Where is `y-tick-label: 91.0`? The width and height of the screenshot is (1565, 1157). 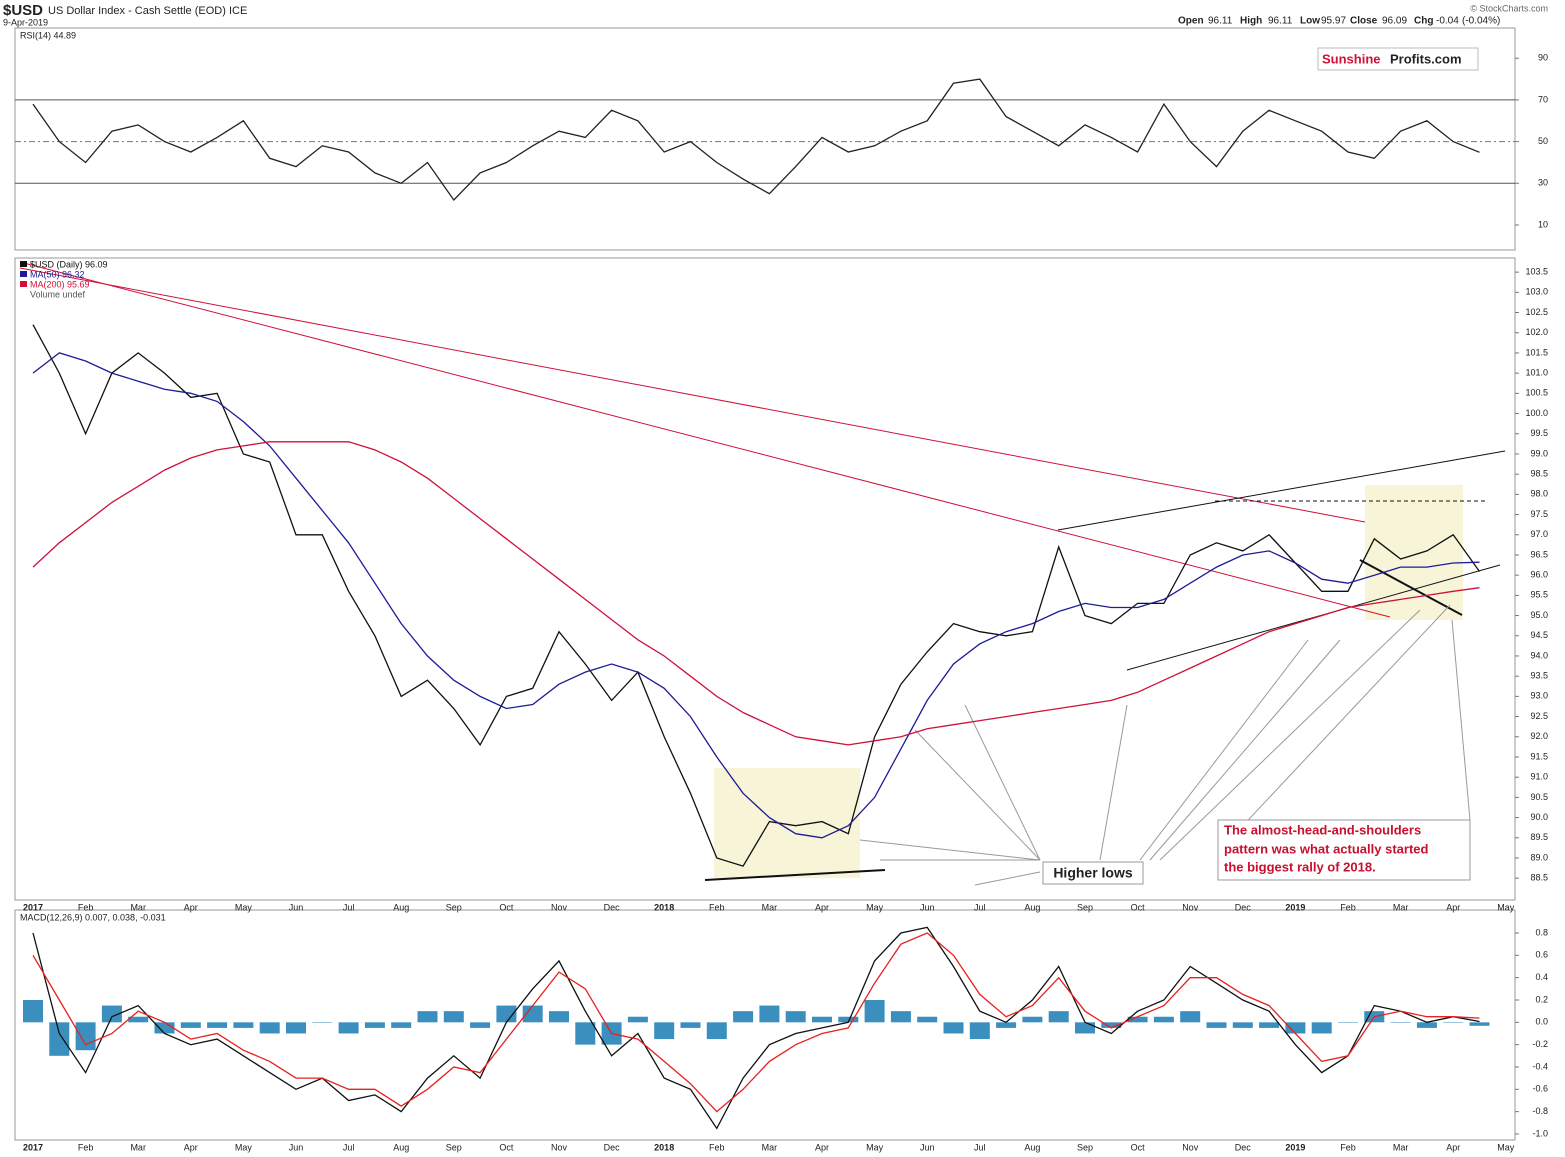
y-tick-label: 91.0 is located at coordinates (1539, 777).